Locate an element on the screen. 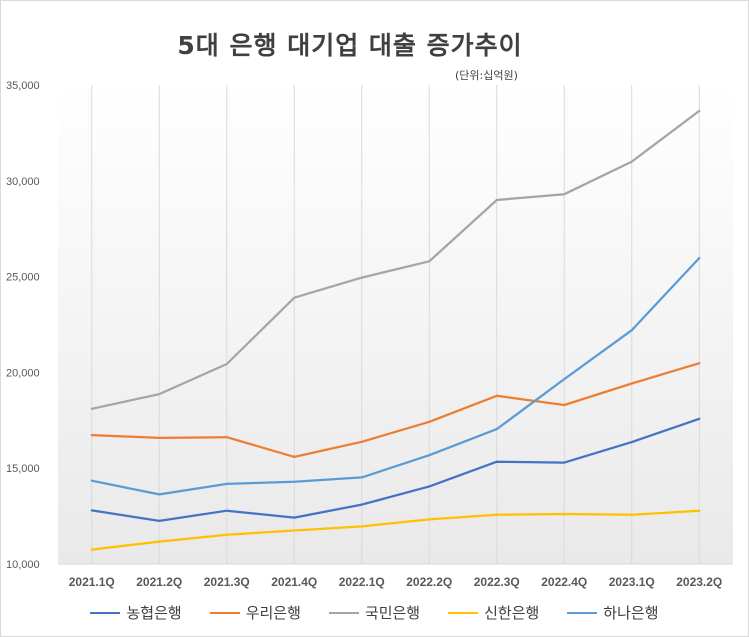  unit-note: (단위:십억원) is located at coordinates (486, 75).